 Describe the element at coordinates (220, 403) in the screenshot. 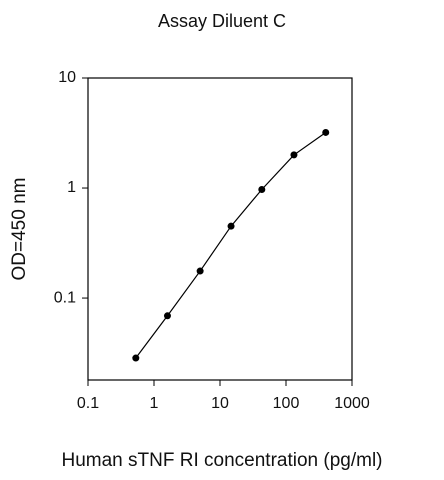

I see `x-tick-label: 10` at that location.